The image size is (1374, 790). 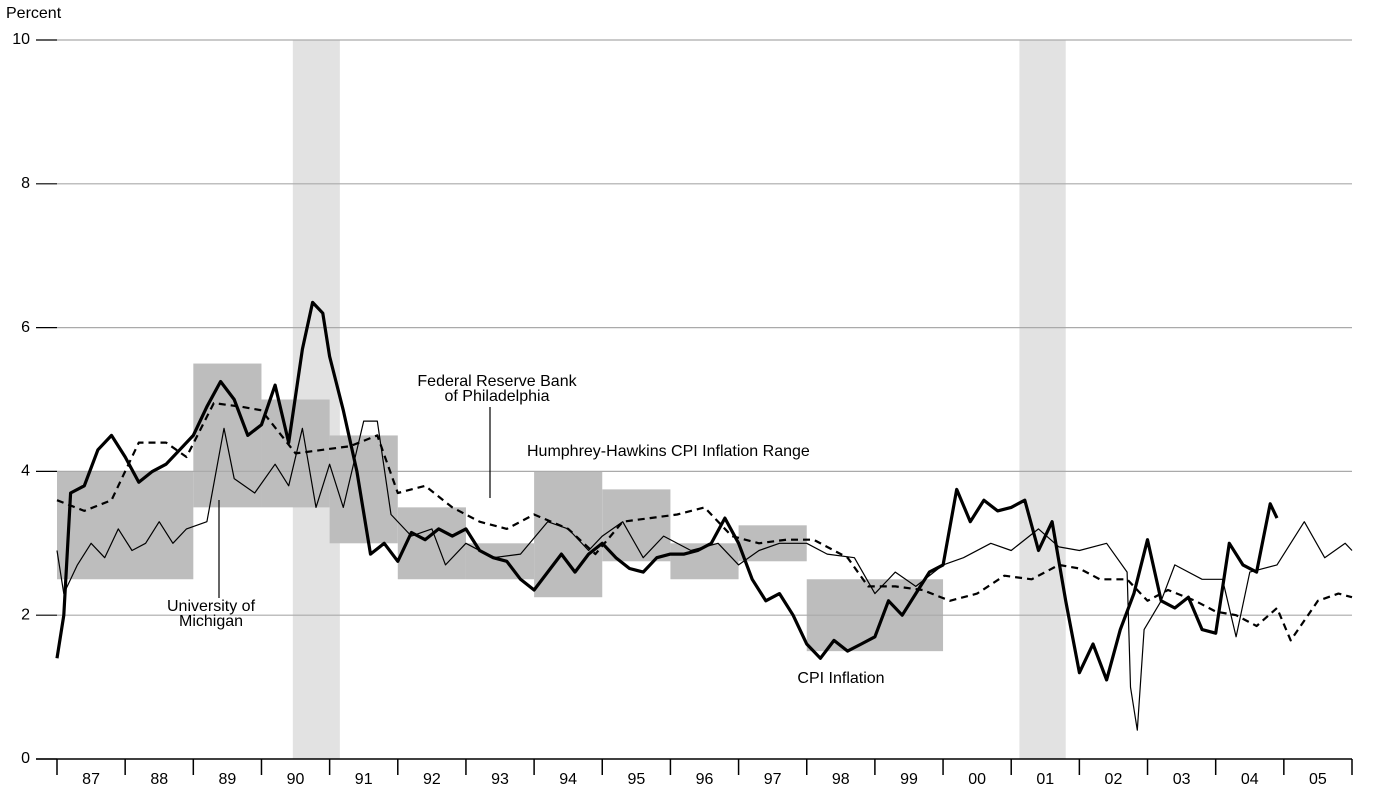 What do you see at coordinates (25, 327) in the screenshot?
I see `y-tick-label: 6` at bounding box center [25, 327].